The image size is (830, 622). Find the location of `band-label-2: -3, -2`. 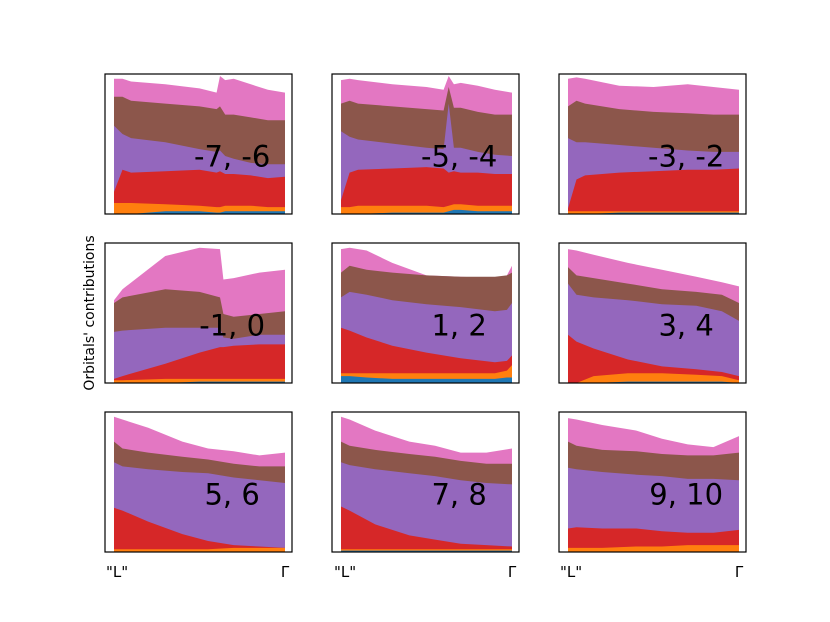

band-label-2: -3, -2 is located at coordinates (686, 156).